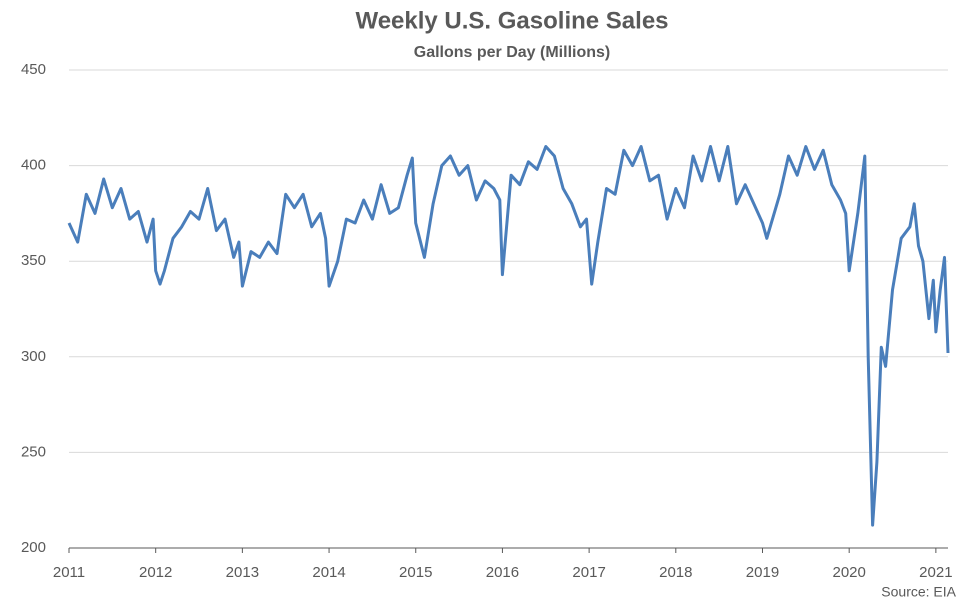  What do you see at coordinates (511, 20) in the screenshot?
I see `chart-title: Weekly U.S. Gasoline Sales` at bounding box center [511, 20].